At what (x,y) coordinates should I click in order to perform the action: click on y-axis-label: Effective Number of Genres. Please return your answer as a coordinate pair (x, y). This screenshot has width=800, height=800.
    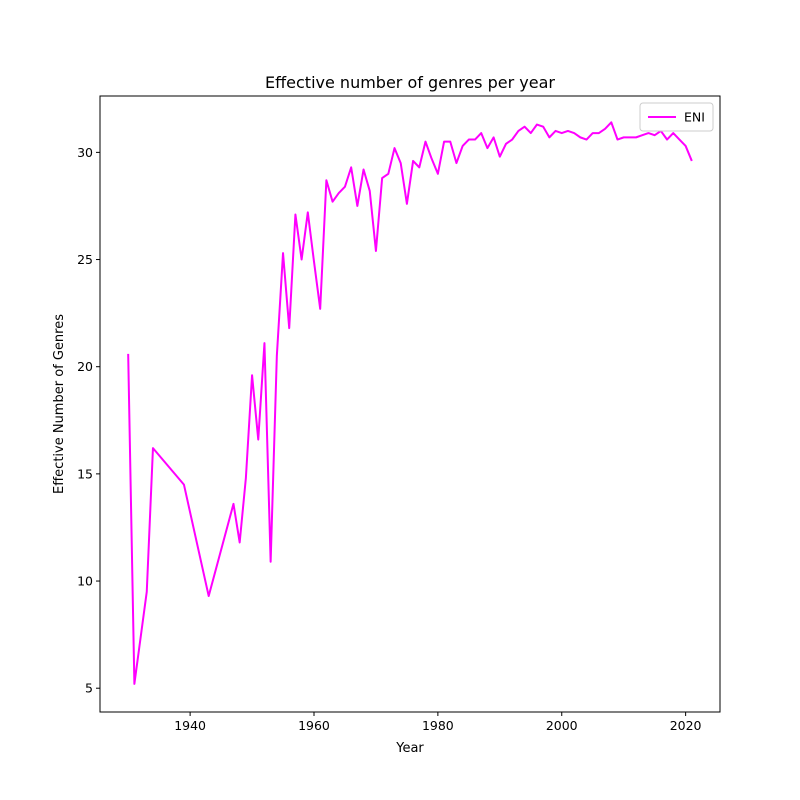
    Looking at the image, I should click on (59, 404).